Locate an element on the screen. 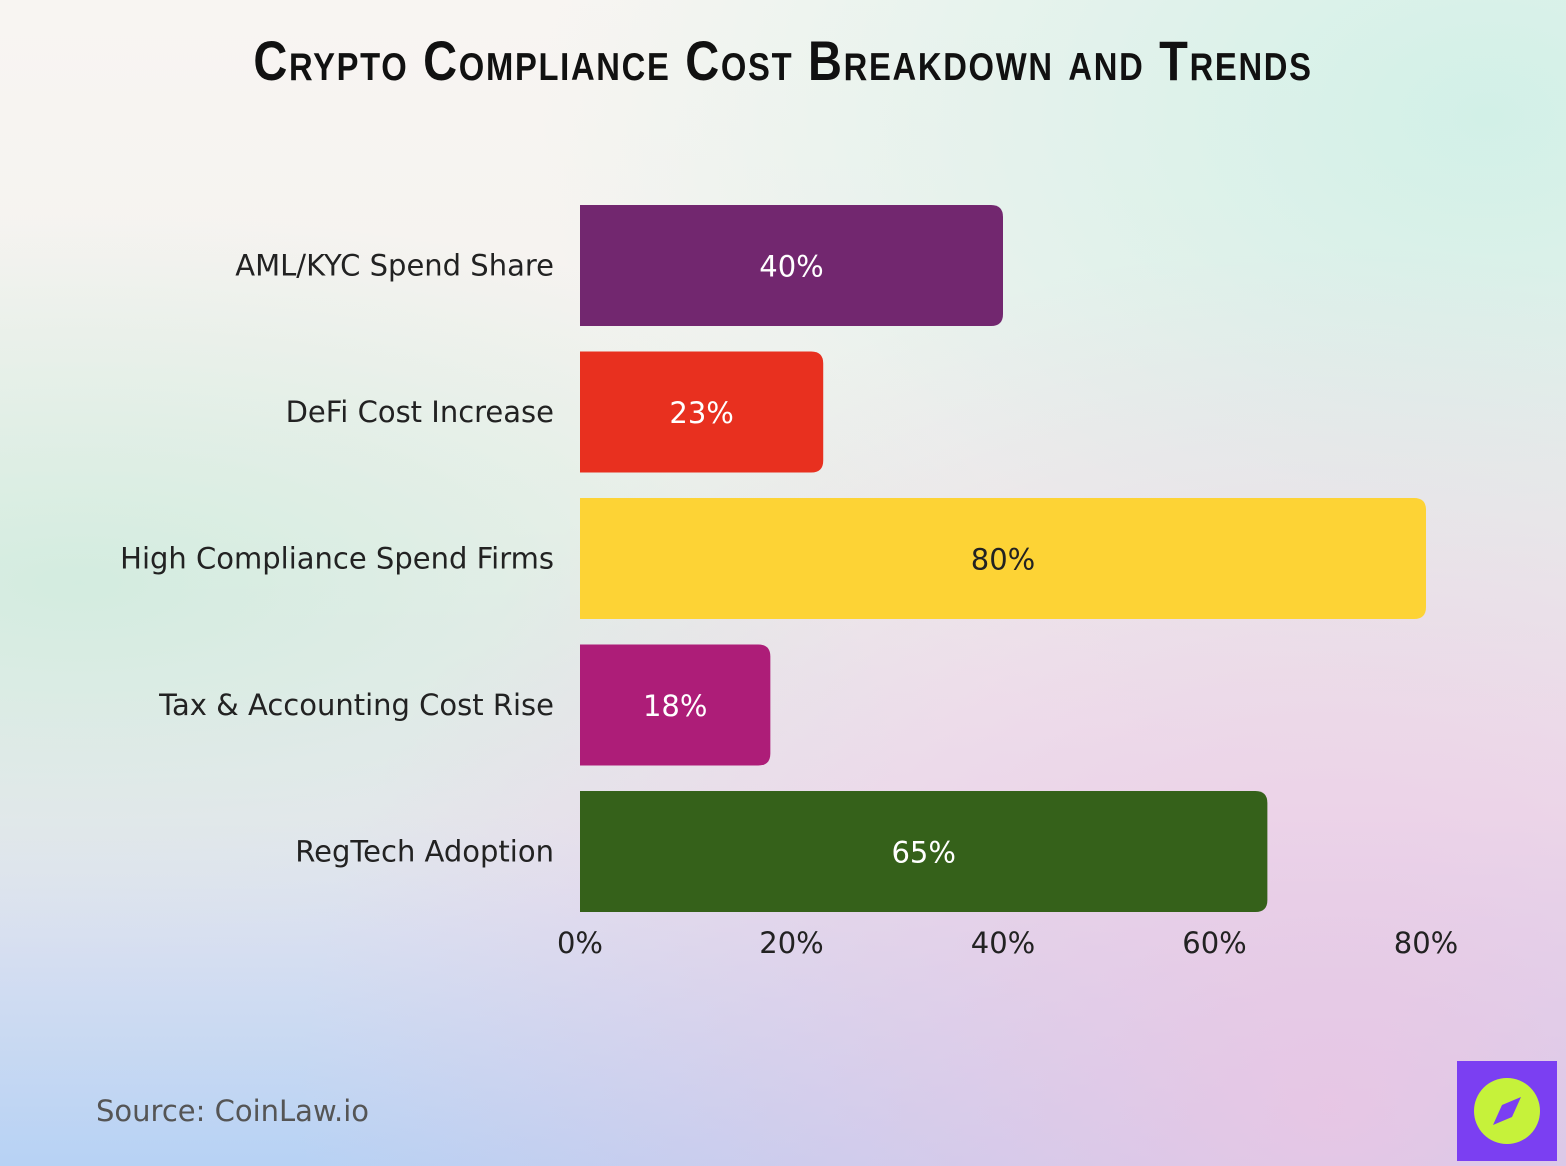 The height and width of the screenshot is (1166, 1566). bar-defi-cost-increase is located at coordinates (702, 412).